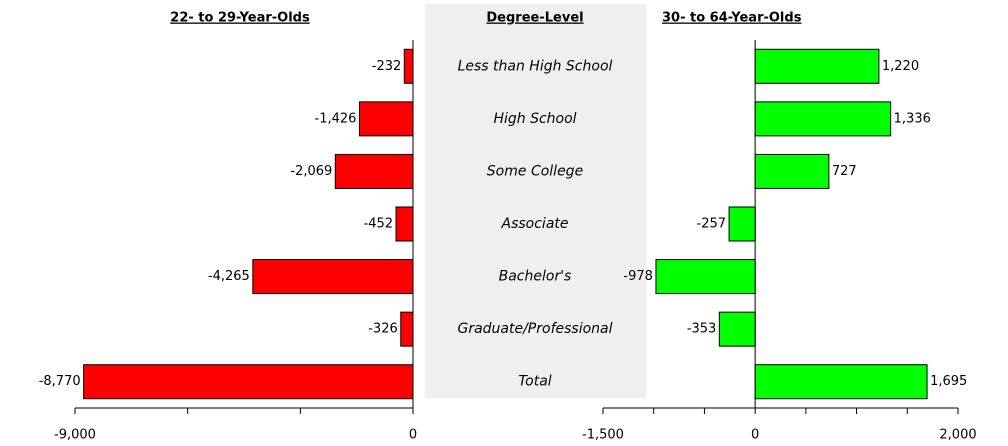 The height and width of the screenshot is (446, 1008). What do you see at coordinates (534, 329) in the screenshot?
I see `category-label: Graduate/Professional` at bounding box center [534, 329].